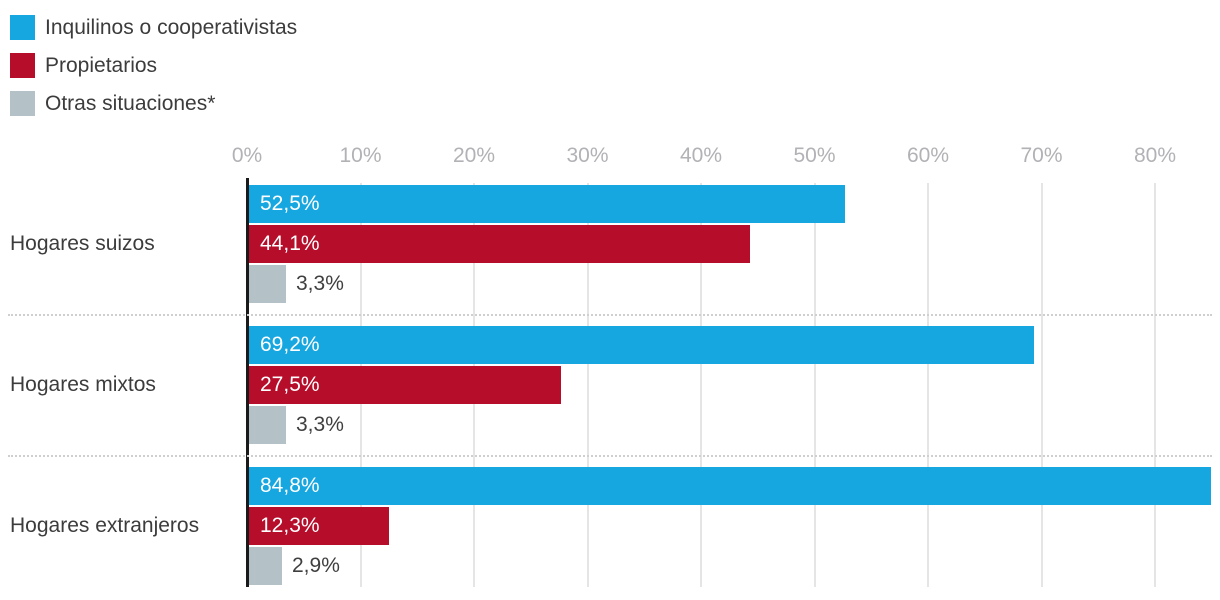 Image resolution: width=1220 pixels, height=600 pixels. What do you see at coordinates (730, 486) in the screenshot?
I see `bar: 84,8%` at bounding box center [730, 486].